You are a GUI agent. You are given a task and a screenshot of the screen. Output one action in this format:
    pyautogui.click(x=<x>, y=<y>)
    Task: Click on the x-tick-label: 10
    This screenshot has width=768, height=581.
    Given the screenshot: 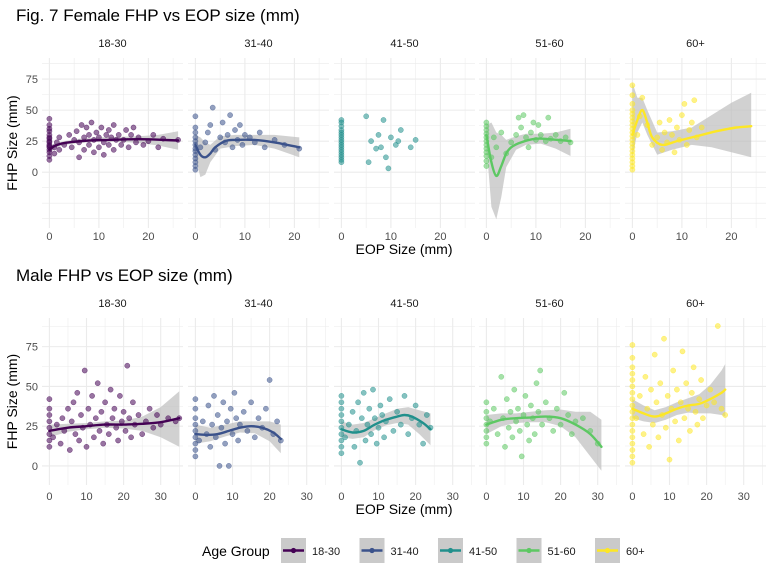 What is the action you would take?
    pyautogui.click(x=232, y=497)
    